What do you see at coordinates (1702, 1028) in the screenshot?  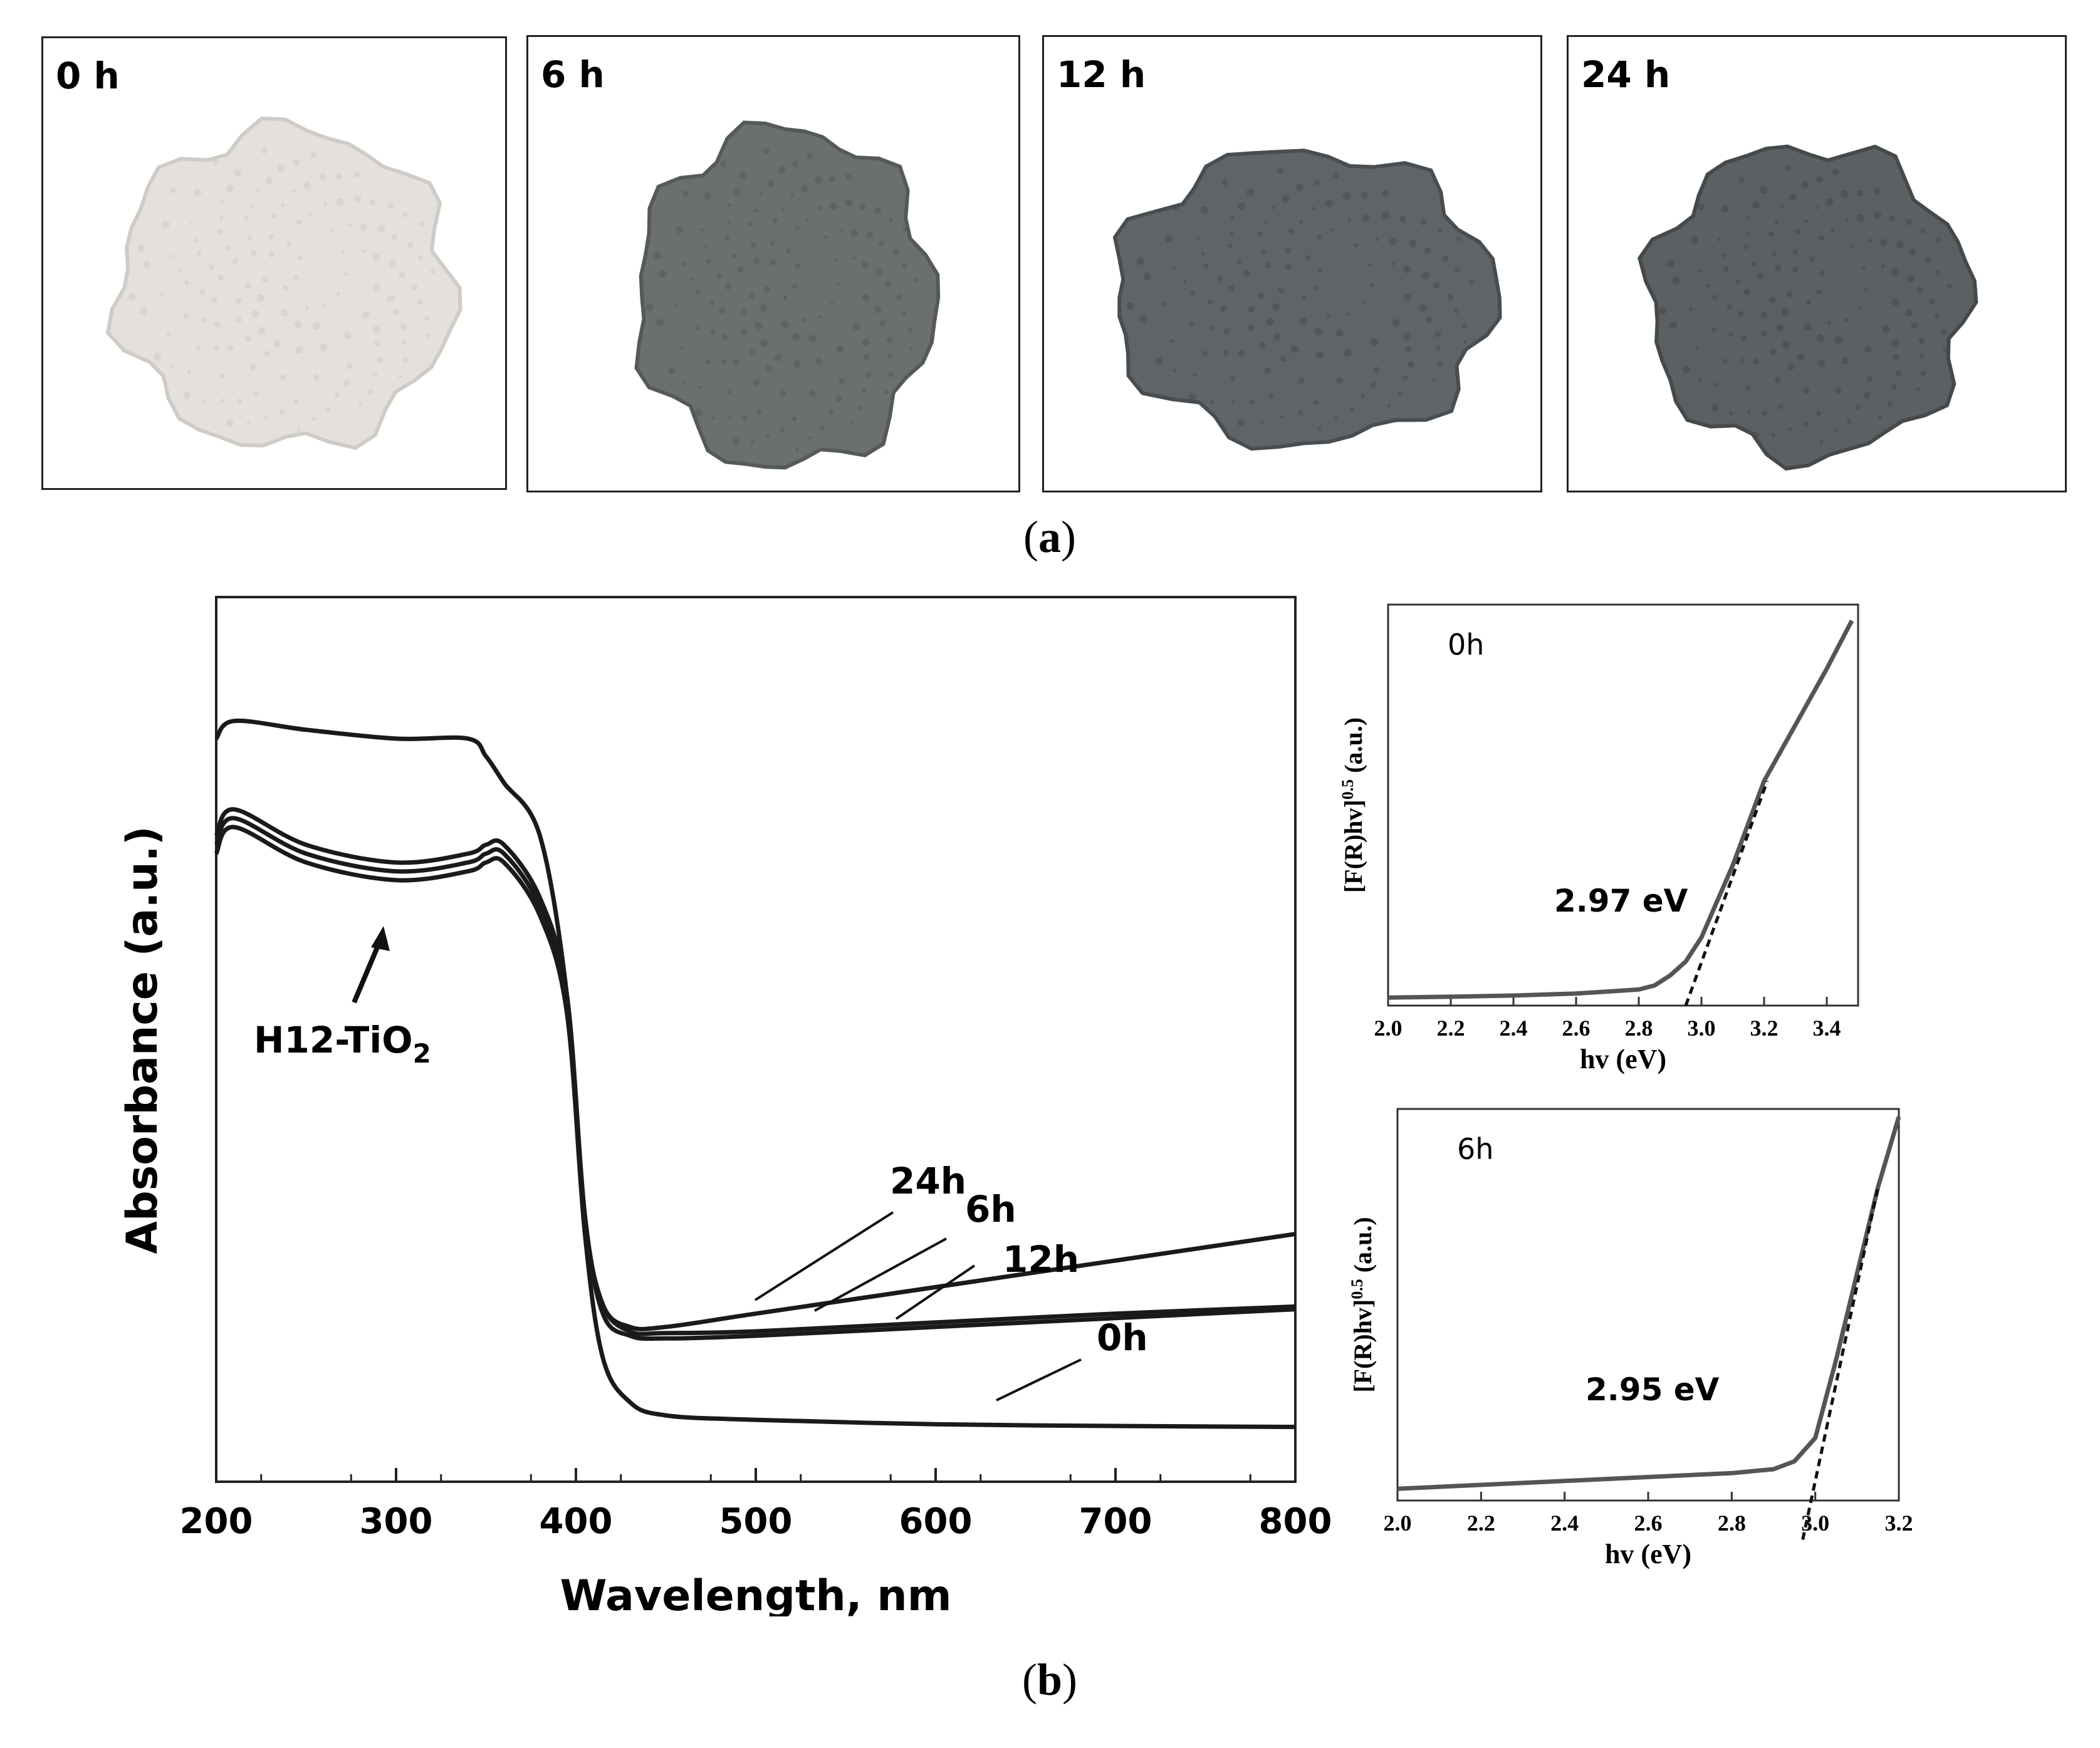 I see `inset-x-tick-label: 3.0` at bounding box center [1702, 1028].